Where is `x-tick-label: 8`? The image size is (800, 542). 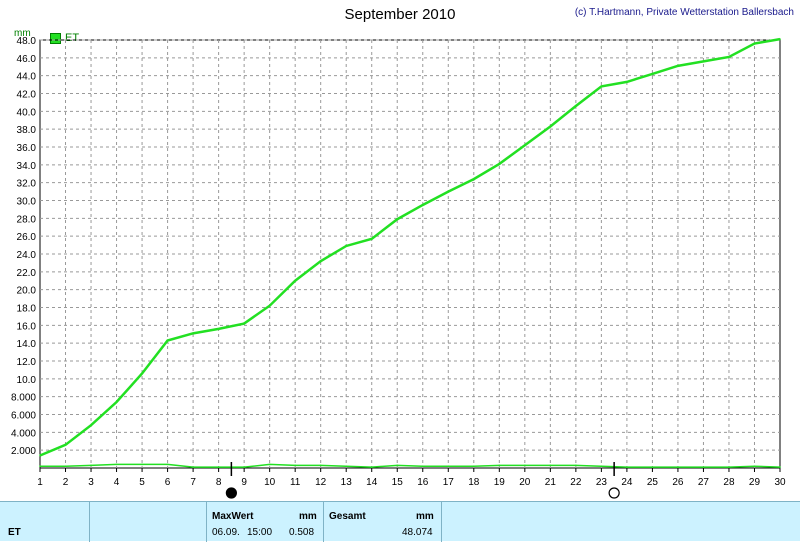
x-tick-label: 8 is located at coordinates (219, 482).